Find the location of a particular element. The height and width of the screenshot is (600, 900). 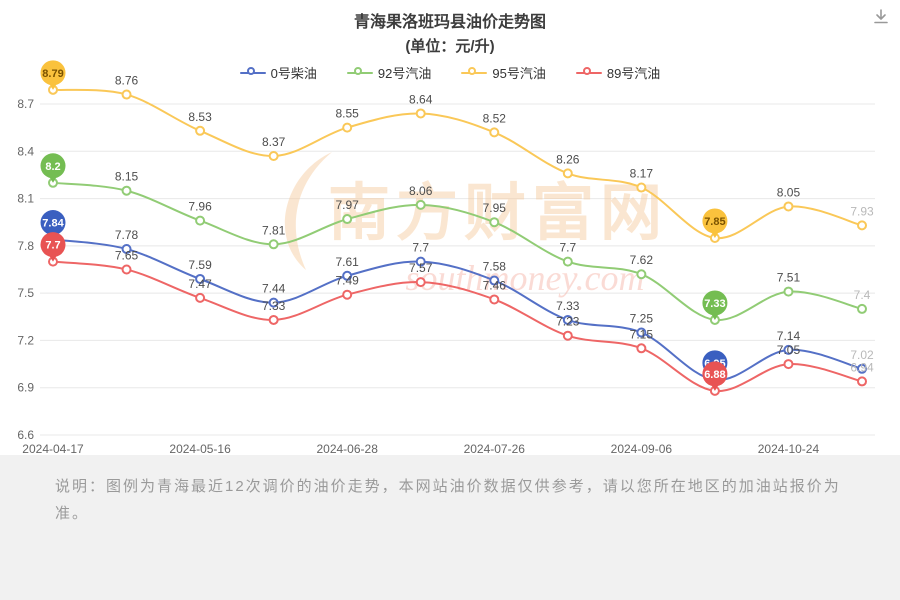

data-label: 8.05 is located at coordinates (789, 192).